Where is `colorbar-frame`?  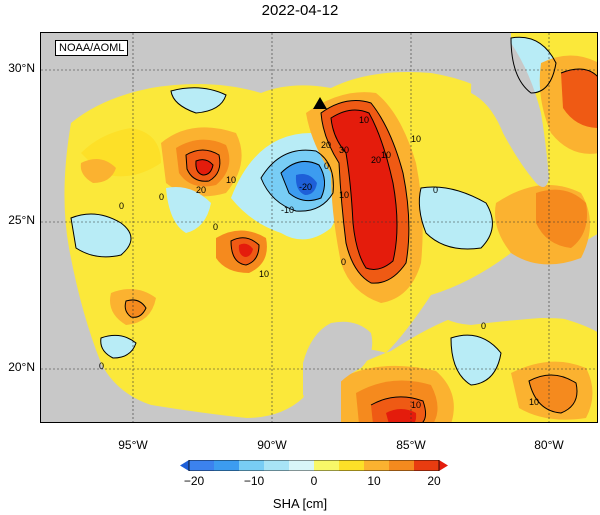 colorbar-frame is located at coordinates (314, 465).